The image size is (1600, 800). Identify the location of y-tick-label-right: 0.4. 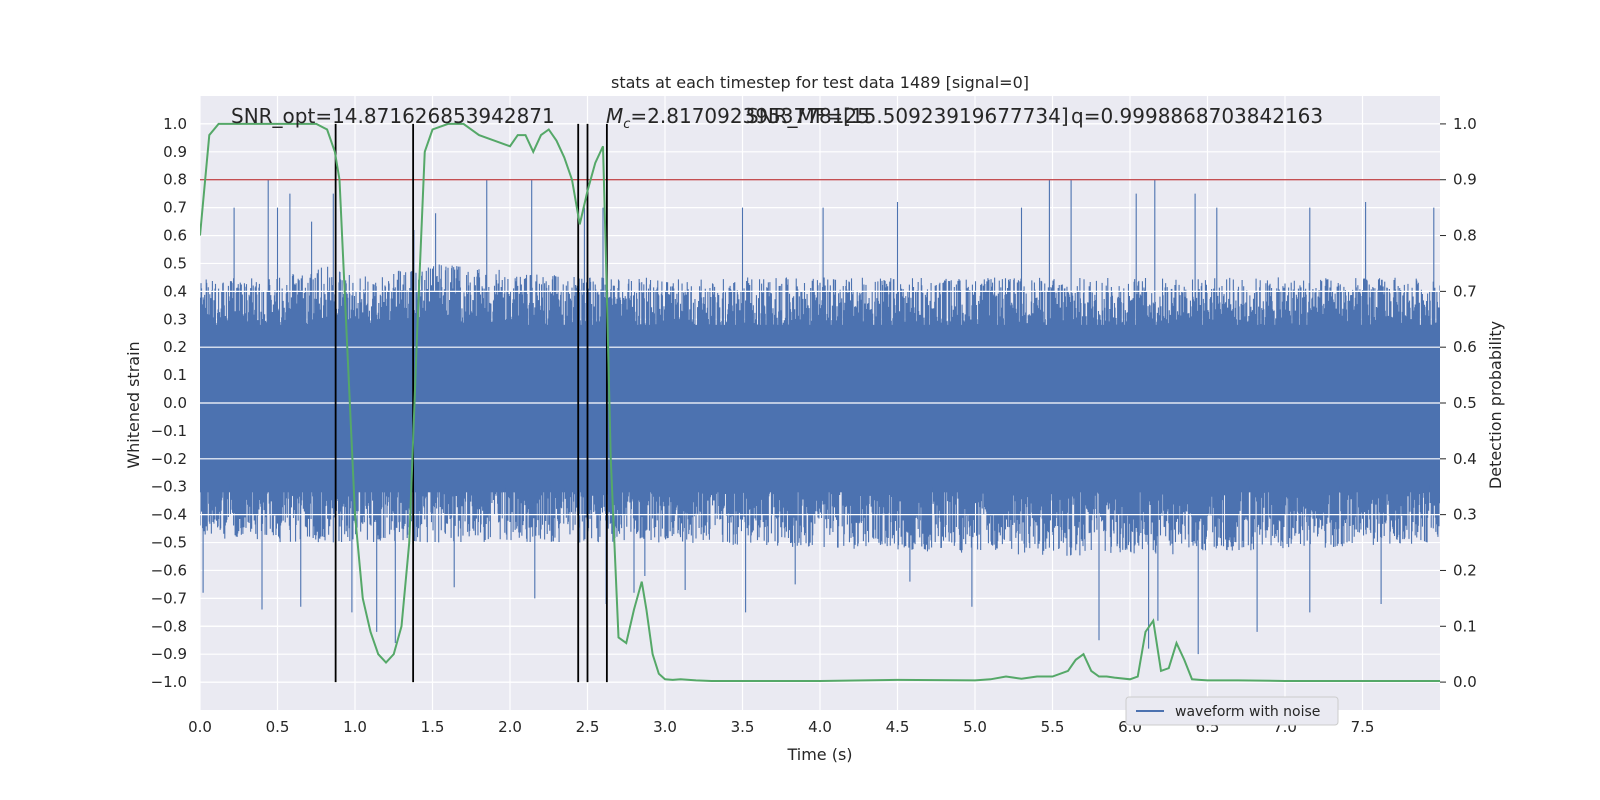
(1465, 459).